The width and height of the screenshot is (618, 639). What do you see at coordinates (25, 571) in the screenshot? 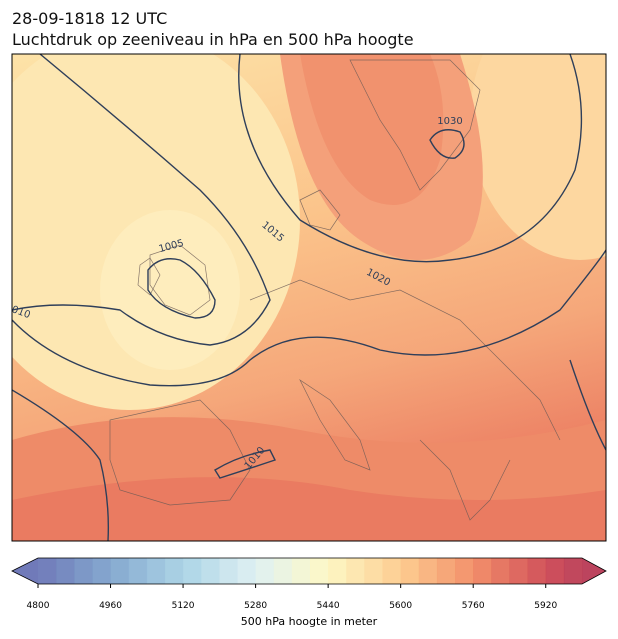
I see `colorbar-extend-low` at bounding box center [25, 571].